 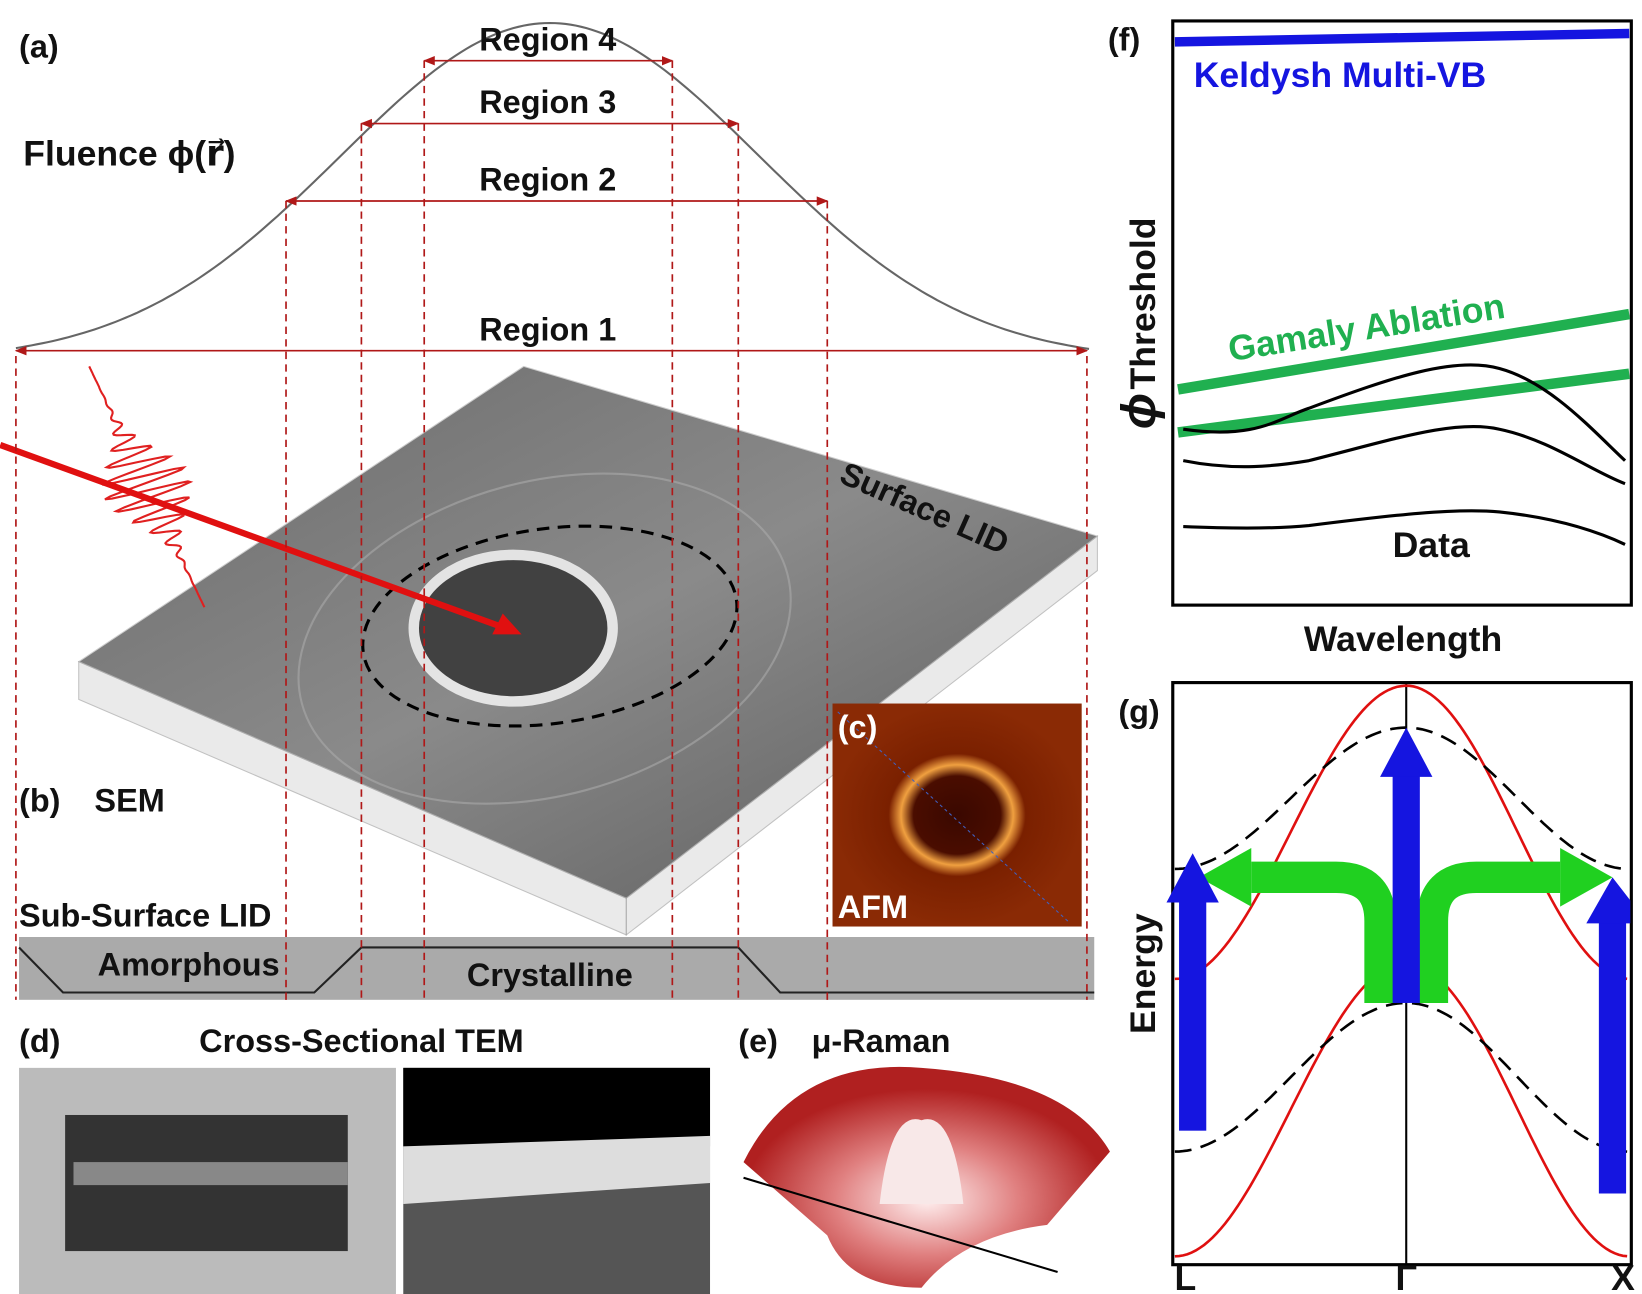 What do you see at coordinates (1185, 1276) in the screenshot?
I see `k-point: L` at bounding box center [1185, 1276].